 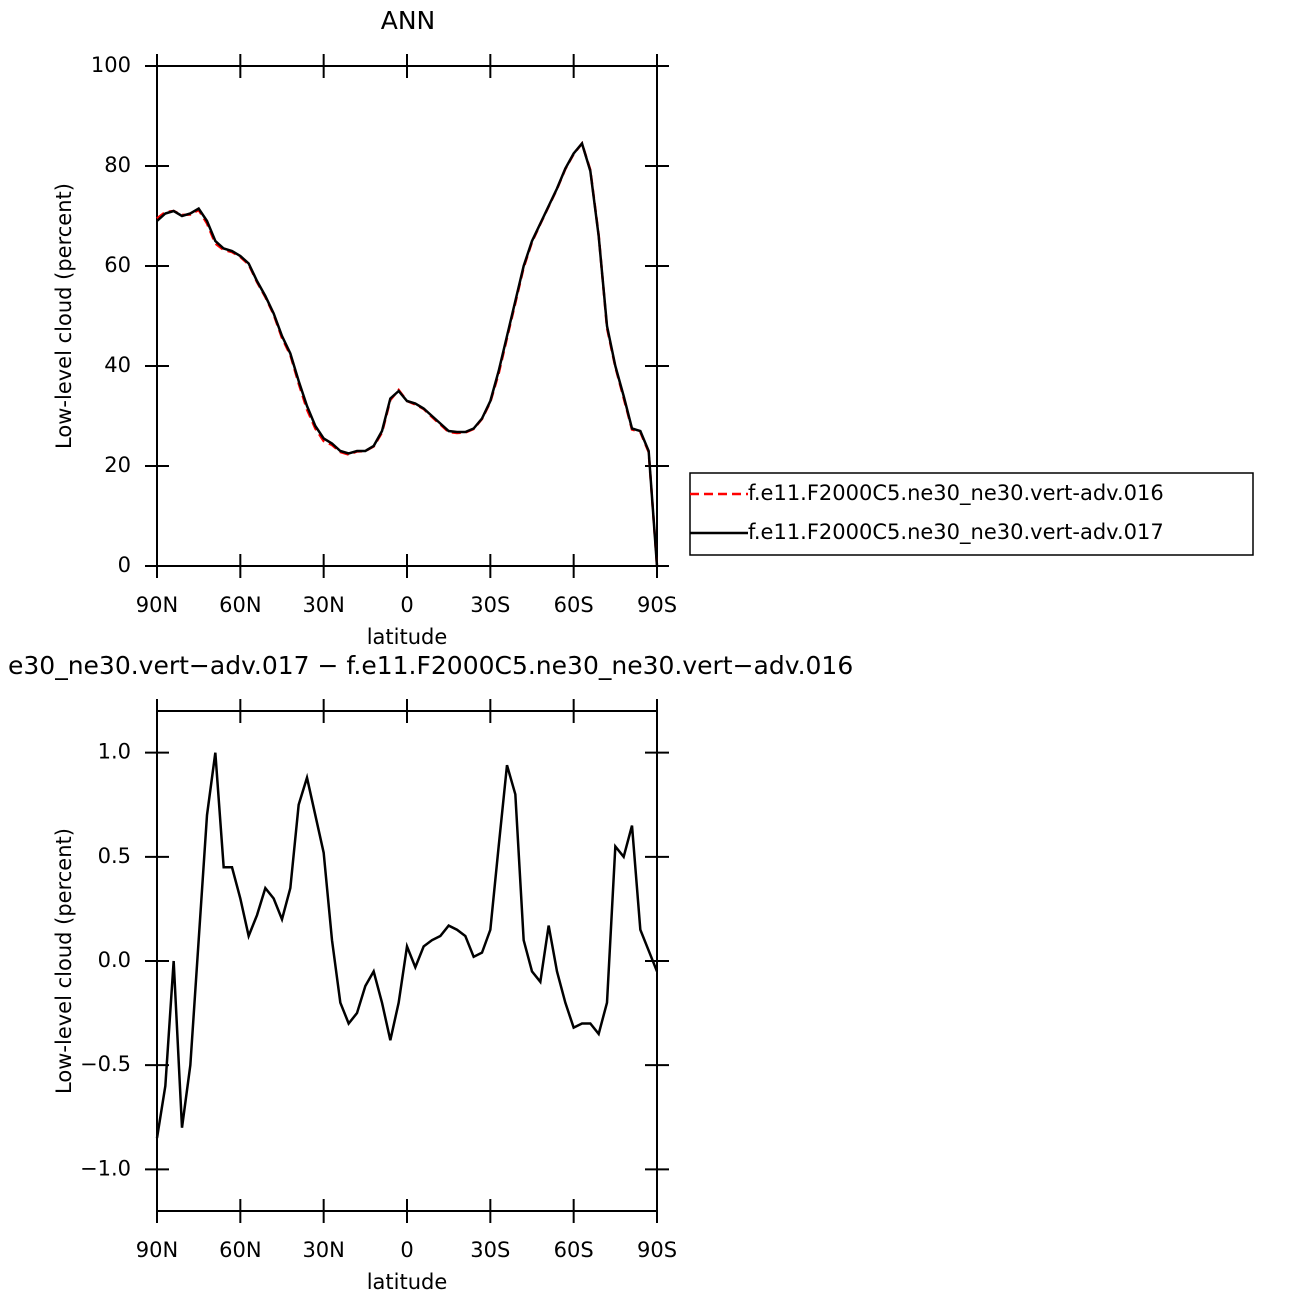 I want to click on y-tick-label: 20, so click(x=117, y=465).